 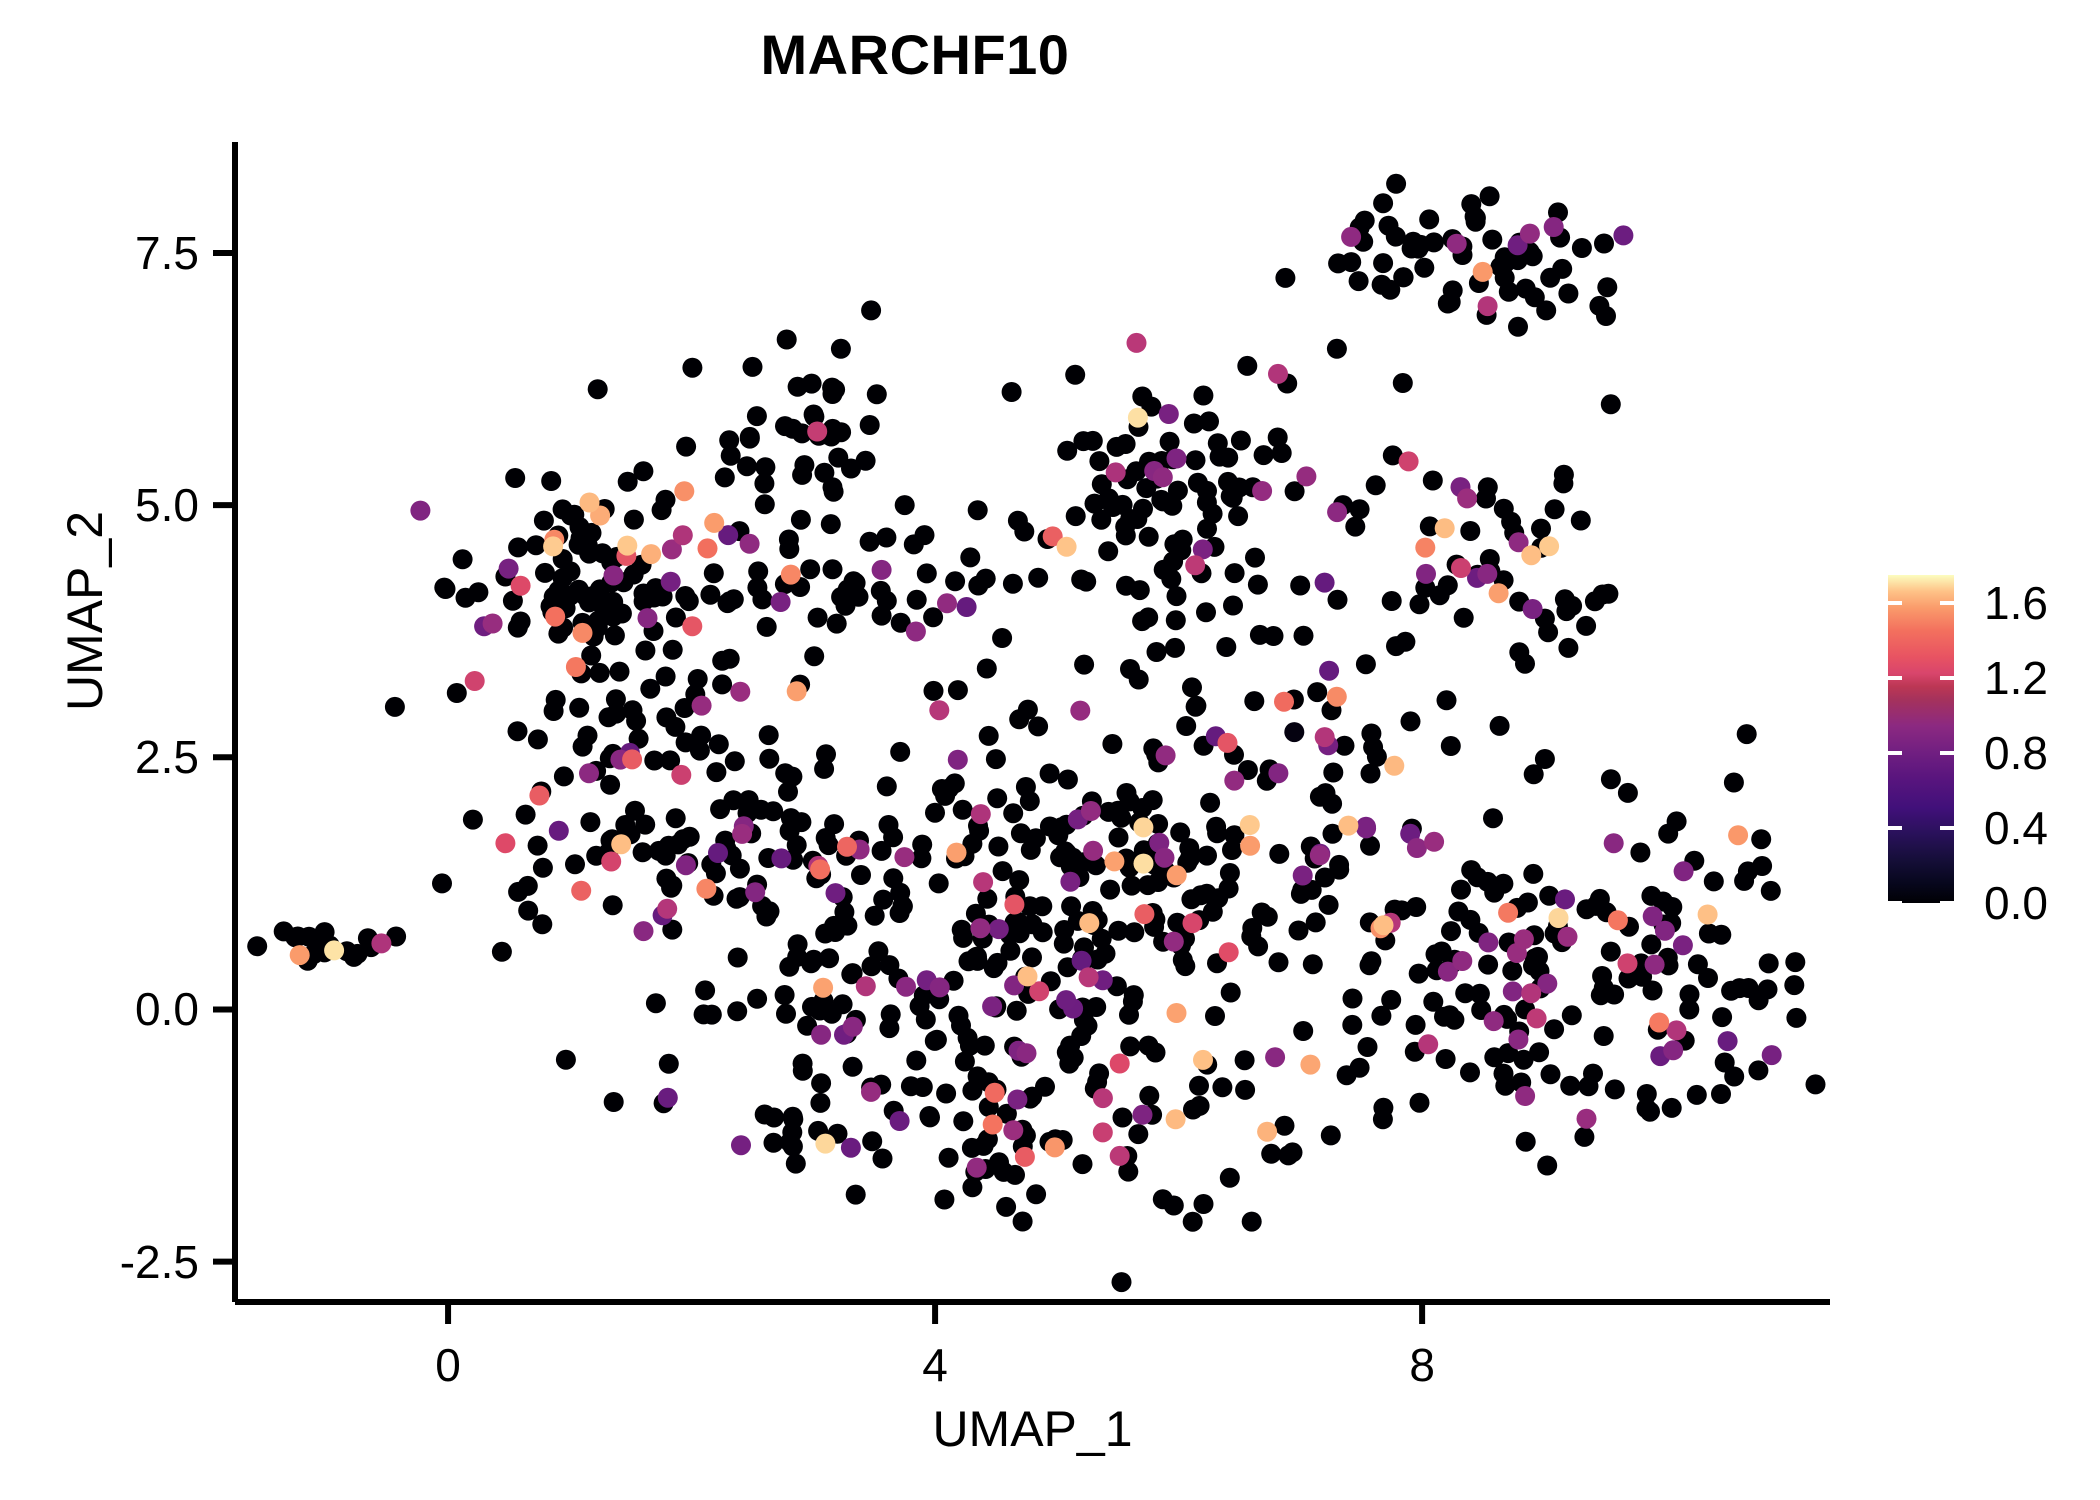 What do you see at coordinates (935, 1313) in the screenshot?
I see `x-axis-ticks` at bounding box center [935, 1313].